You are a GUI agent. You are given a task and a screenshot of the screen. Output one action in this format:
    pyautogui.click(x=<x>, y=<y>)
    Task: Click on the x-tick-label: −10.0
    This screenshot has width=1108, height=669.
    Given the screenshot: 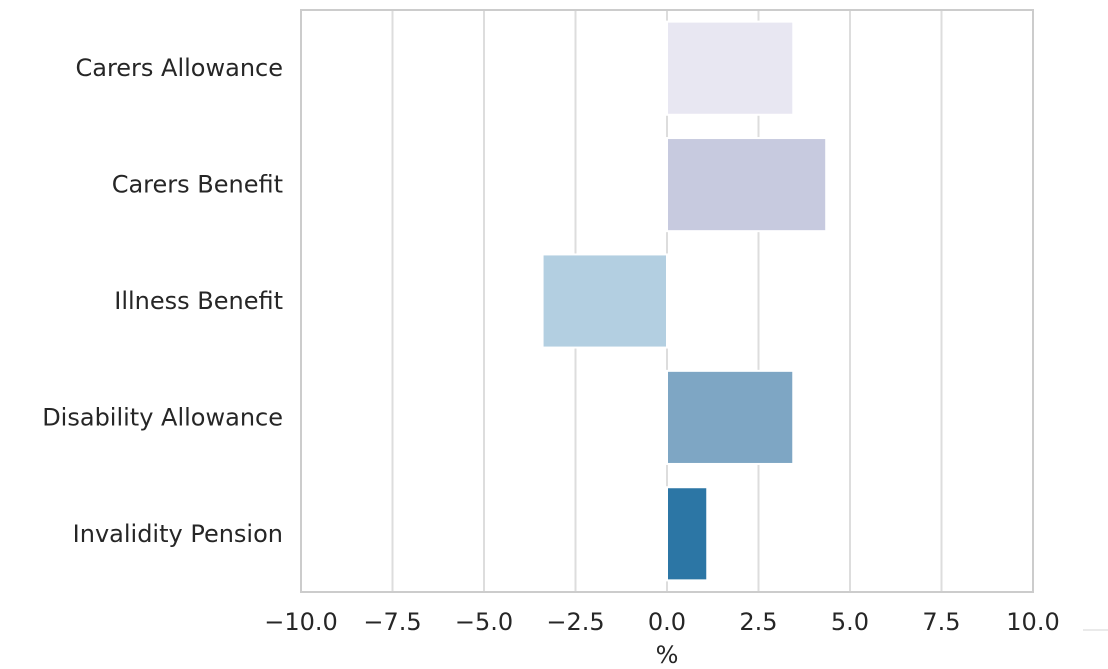 What is the action you would take?
    pyautogui.click(x=301, y=622)
    